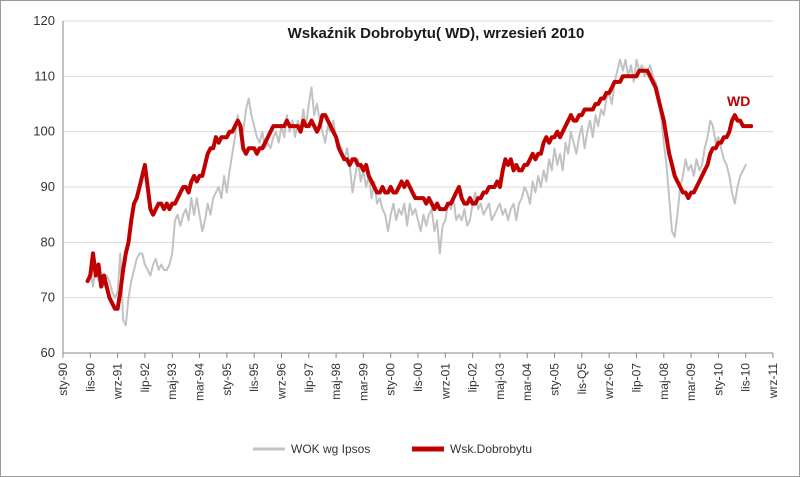  What do you see at coordinates (718, 379) in the screenshot?
I see `x-tick-label: sty-10` at bounding box center [718, 379].